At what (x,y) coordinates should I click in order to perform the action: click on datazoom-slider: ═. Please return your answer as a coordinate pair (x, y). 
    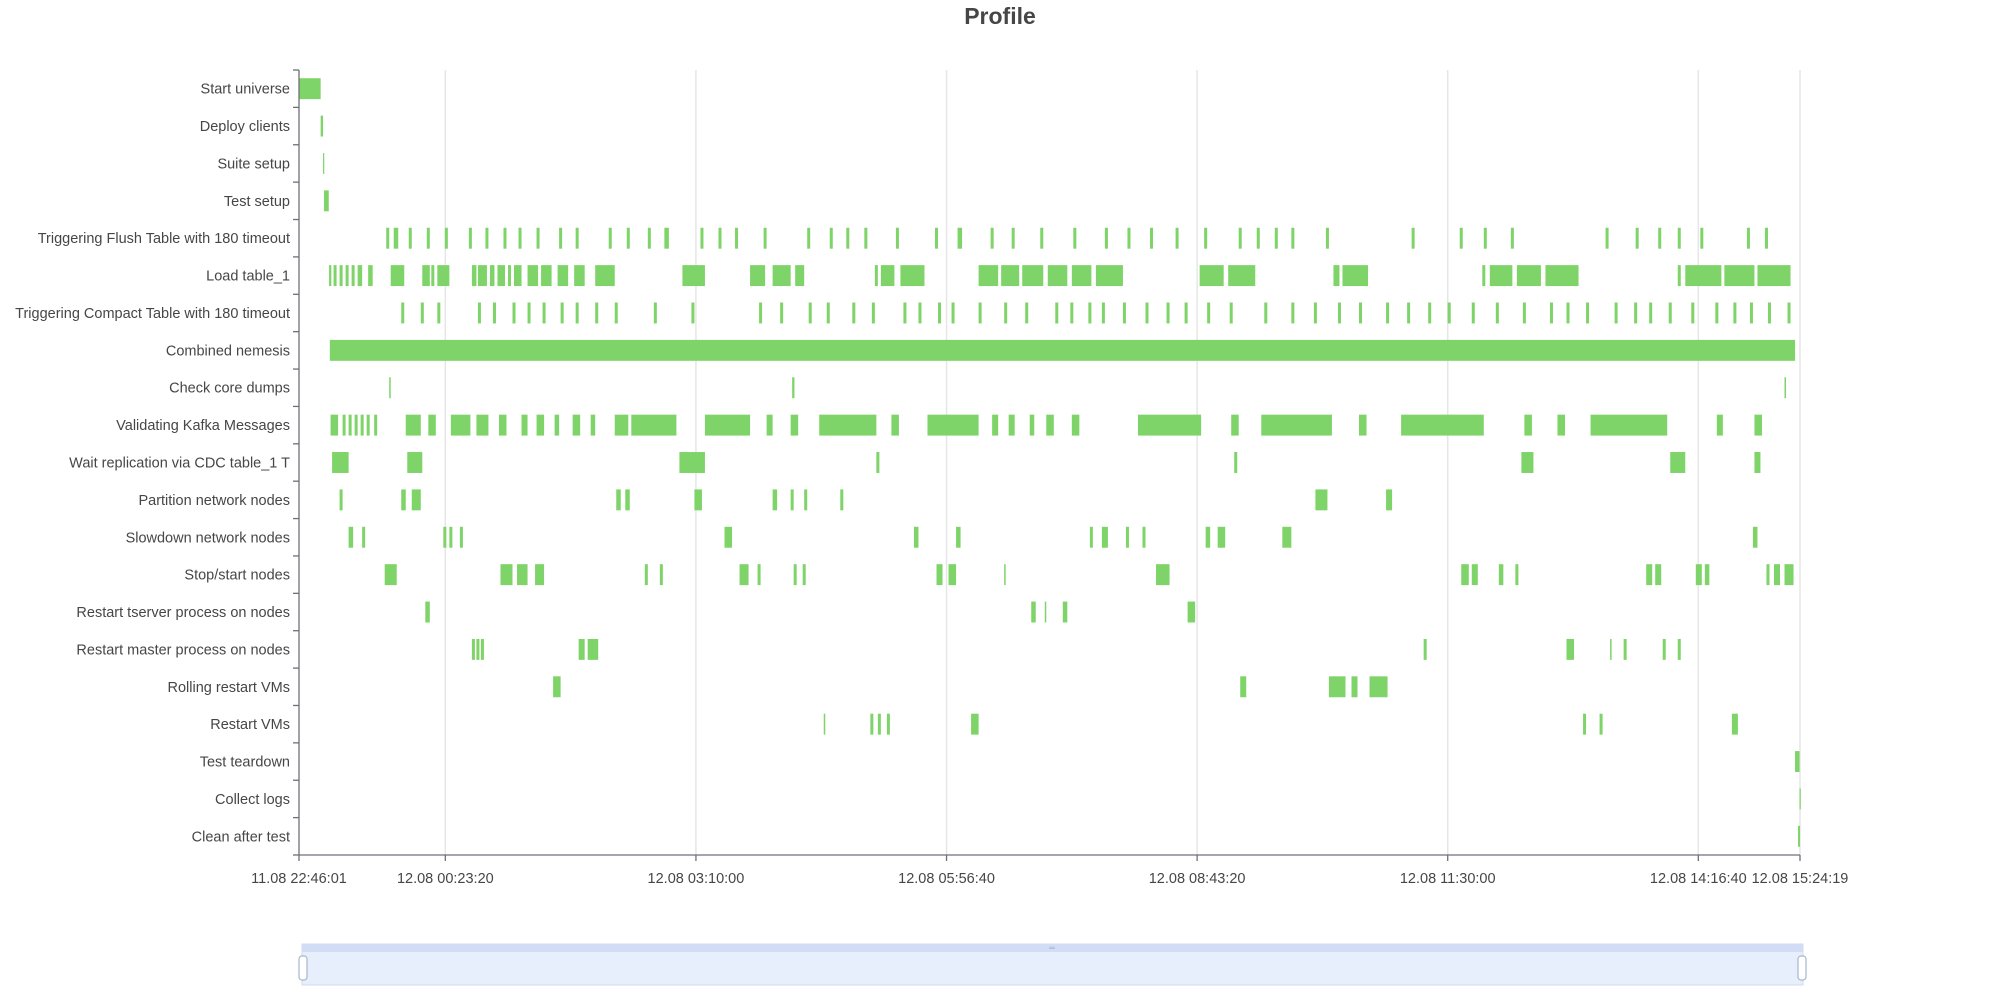
    Looking at the image, I should click on (1052, 964).